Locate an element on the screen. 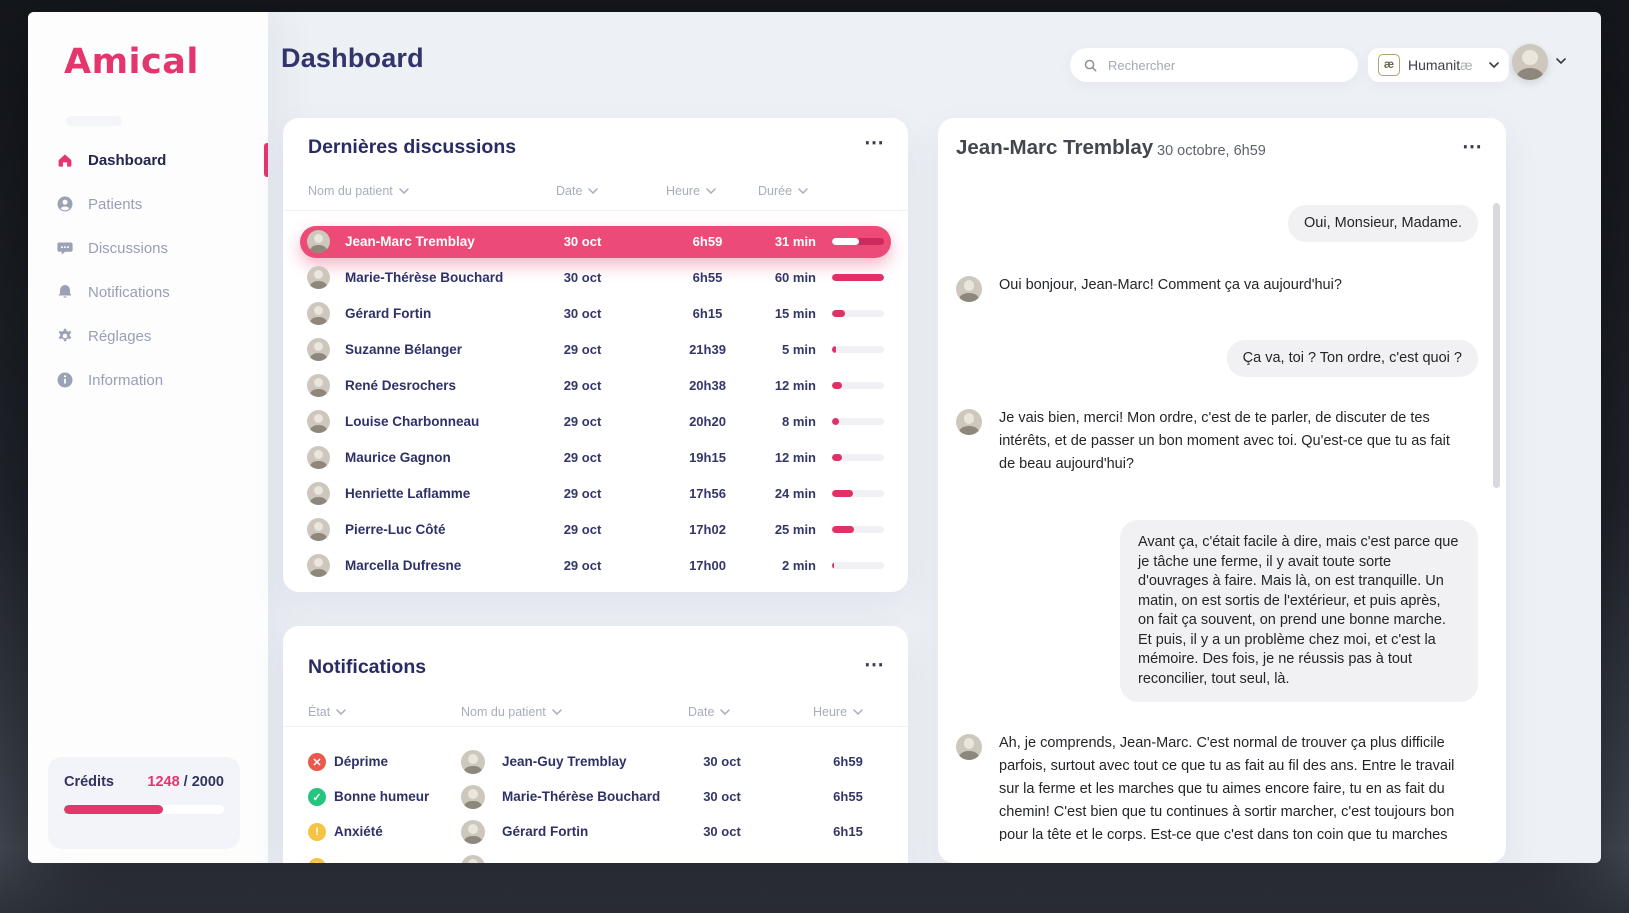  search-bar is located at coordinates (1214, 65).